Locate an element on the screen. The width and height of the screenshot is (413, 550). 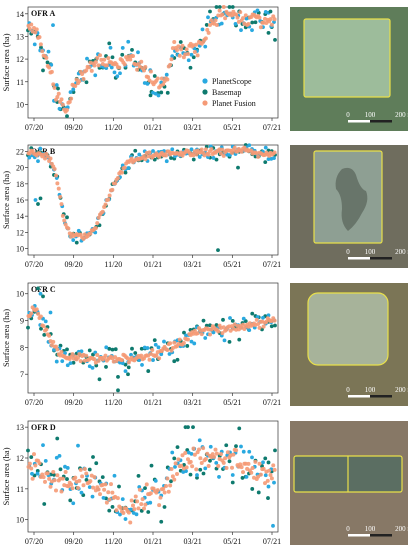
y-tick-label: 8 is located at coordinates (22, 347).